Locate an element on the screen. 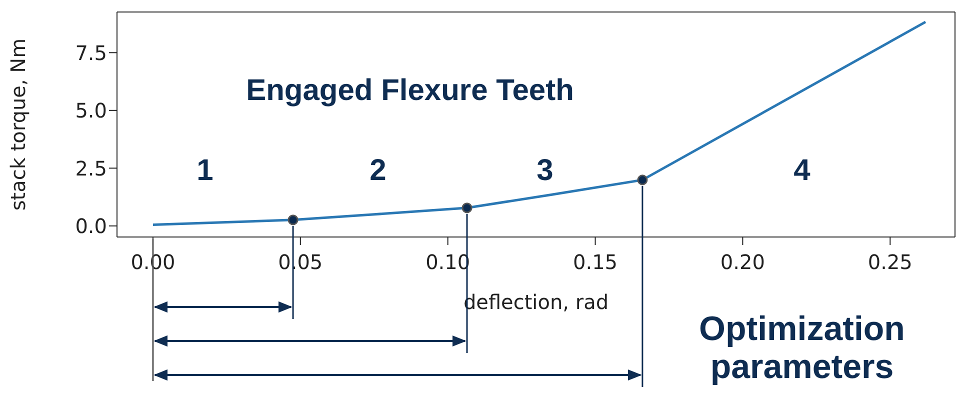 The width and height of the screenshot is (961, 403). y-tick-label: 0.0 is located at coordinates (91, 226).